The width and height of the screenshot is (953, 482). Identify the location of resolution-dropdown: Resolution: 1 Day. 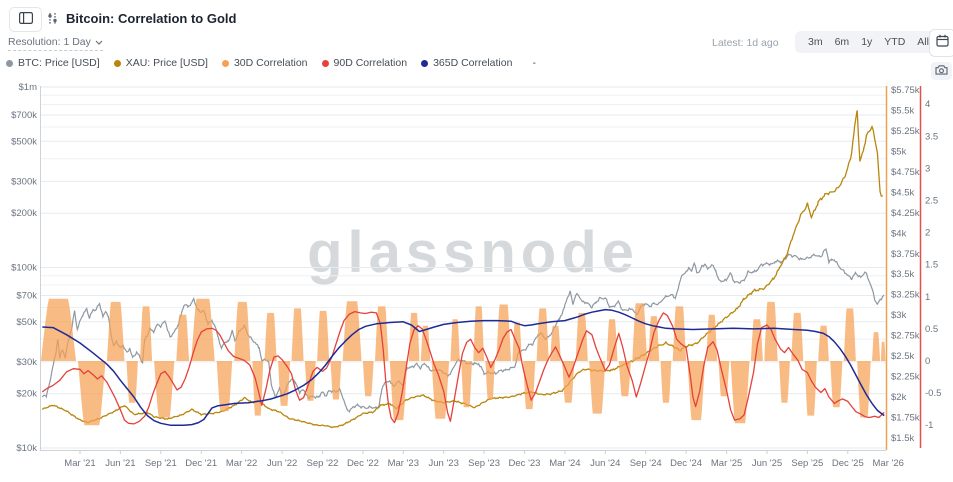
(55, 43).